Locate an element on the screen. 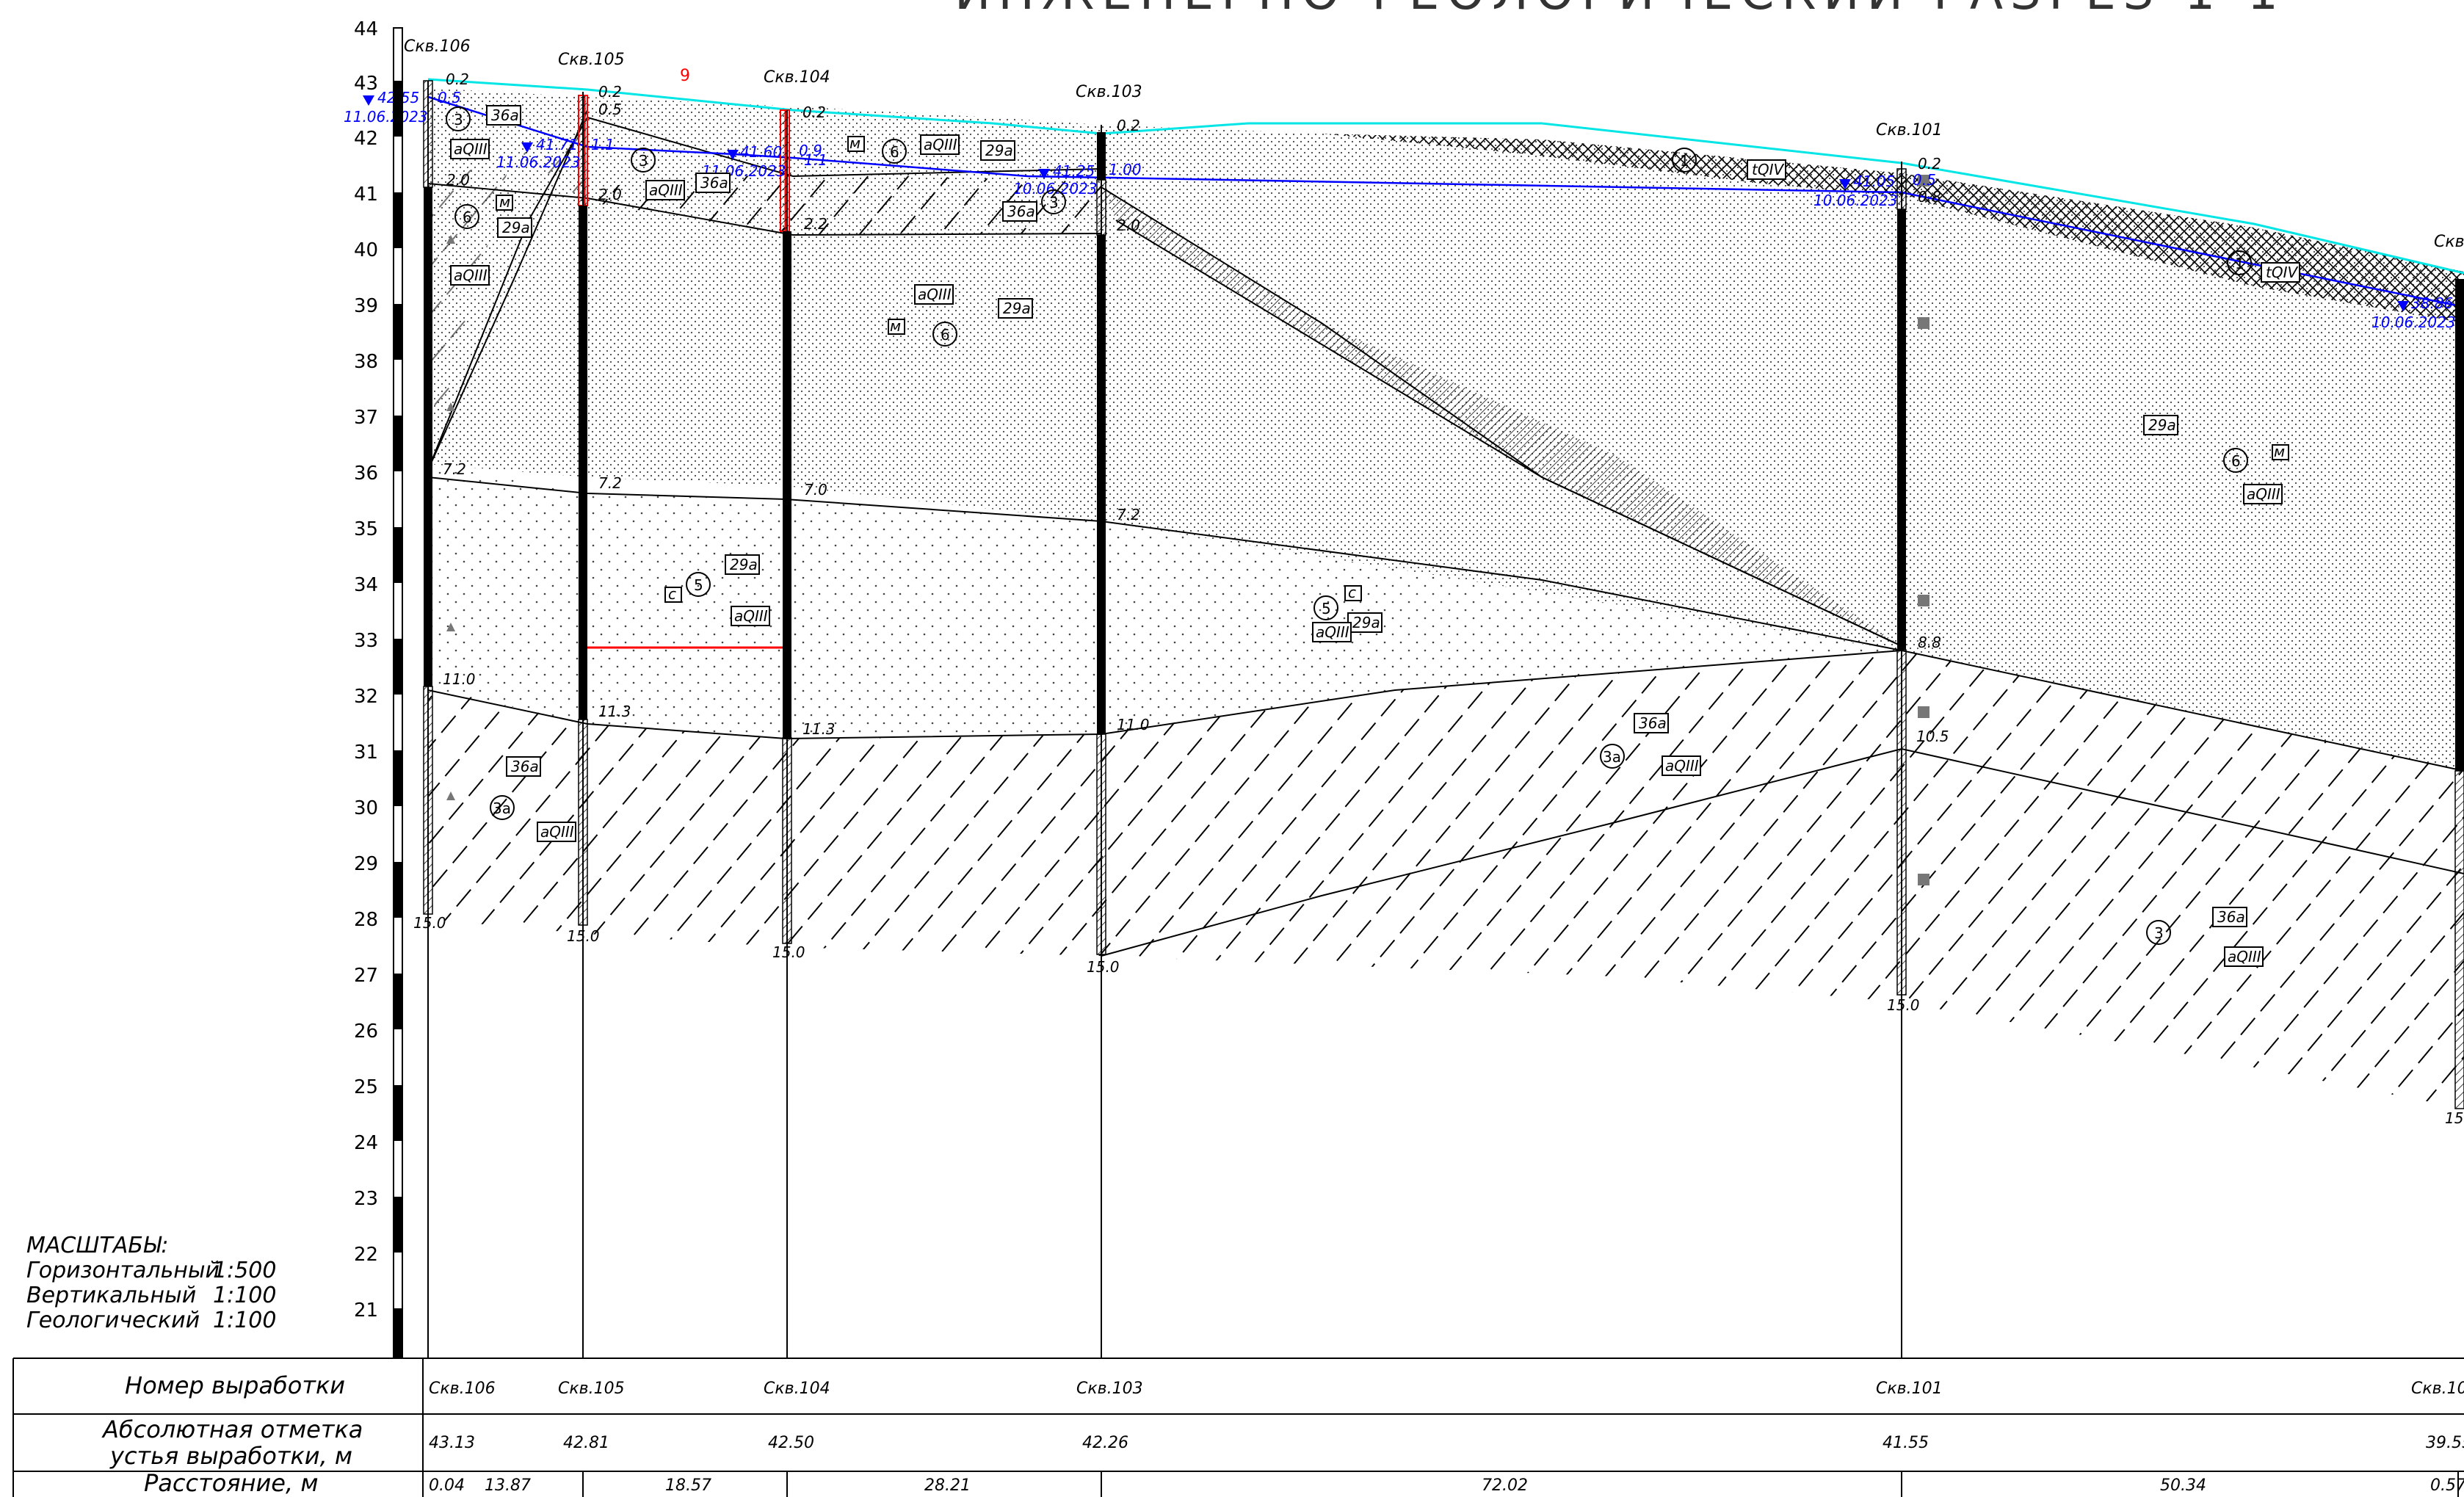  elev-21: 21 is located at coordinates (366, 1311).